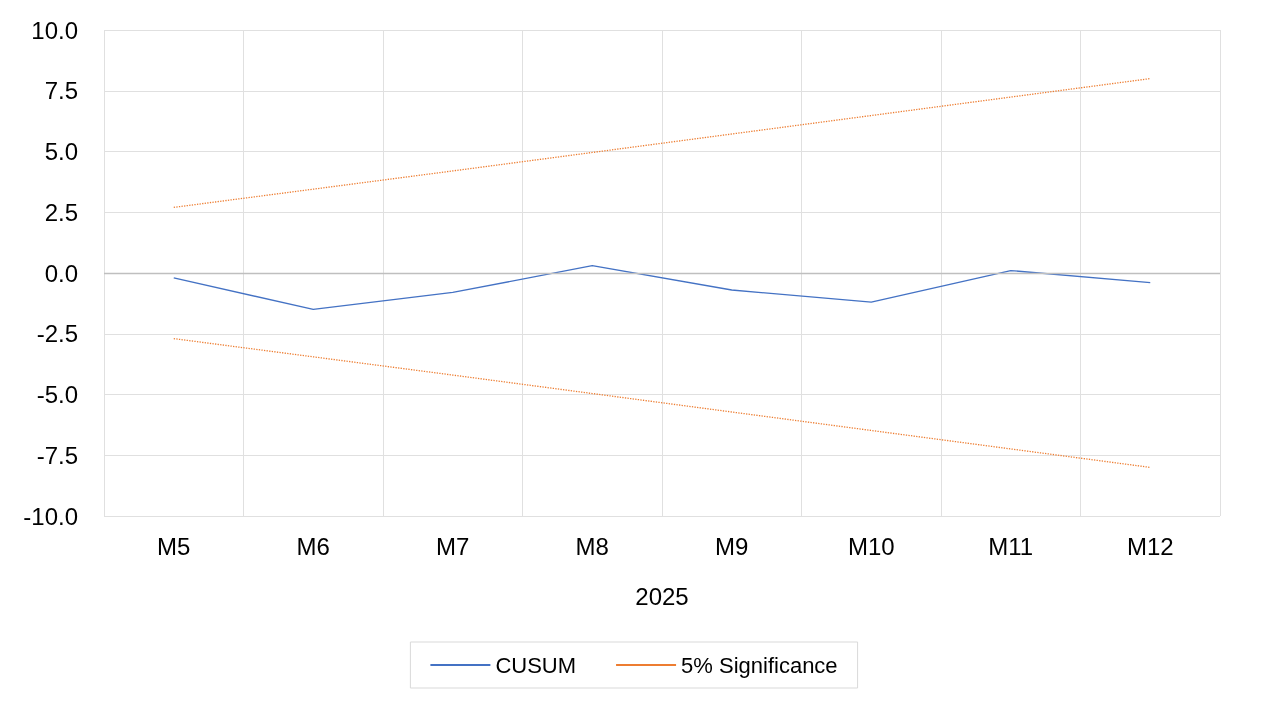  I want to click on y-tick-label: 5.0, so click(61, 151).